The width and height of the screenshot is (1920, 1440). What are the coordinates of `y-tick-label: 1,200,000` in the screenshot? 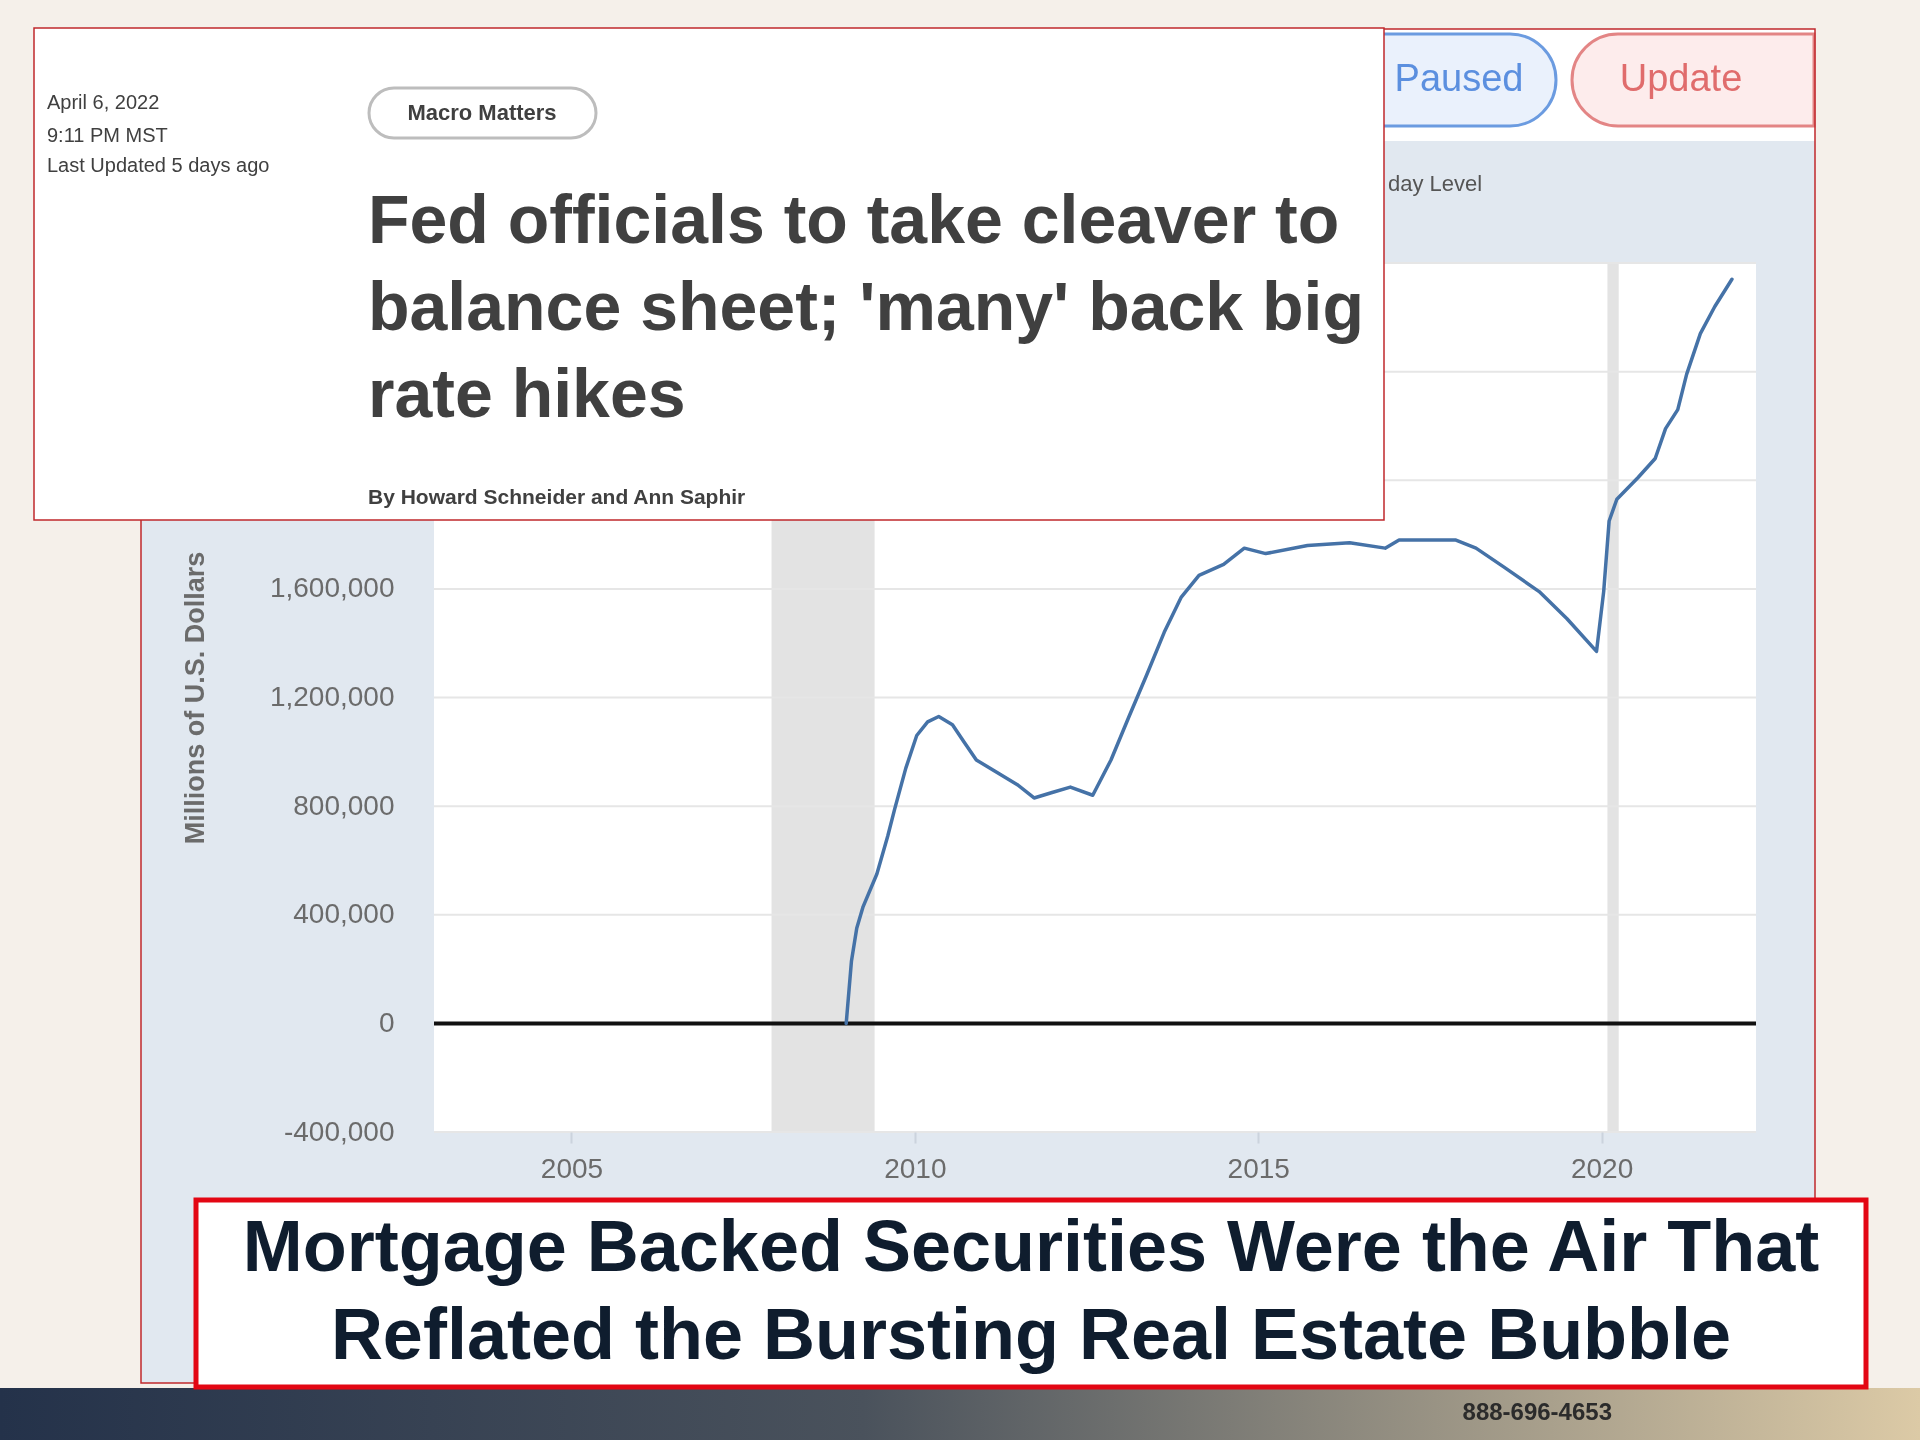 It's located at (332, 696).